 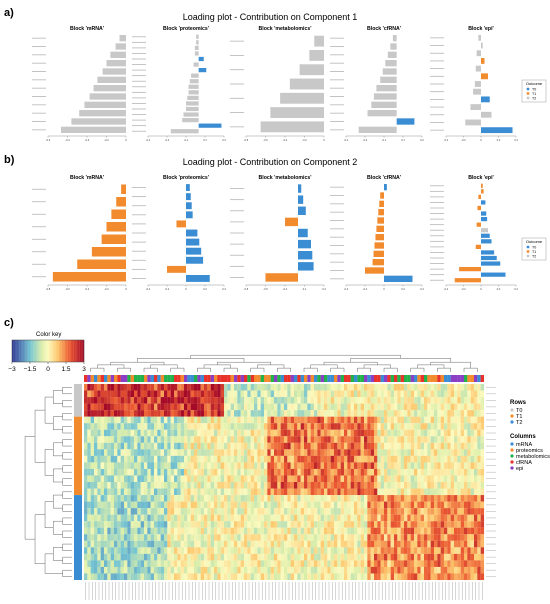 I want to click on color-key-segment, so click(x=70, y=351).